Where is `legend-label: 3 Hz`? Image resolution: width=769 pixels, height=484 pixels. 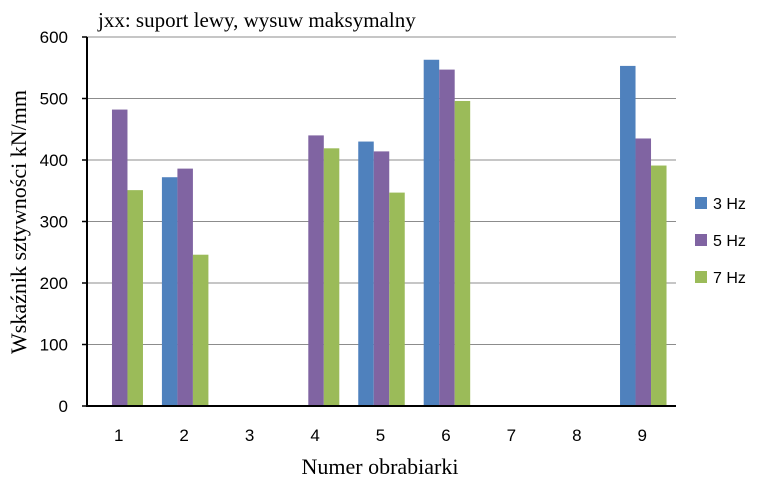 legend-label: 3 Hz is located at coordinates (729, 204).